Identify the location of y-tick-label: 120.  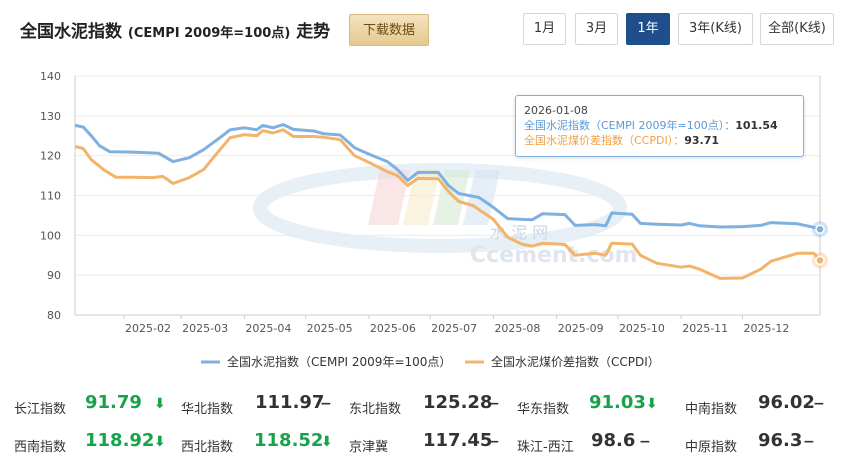
(50, 156).